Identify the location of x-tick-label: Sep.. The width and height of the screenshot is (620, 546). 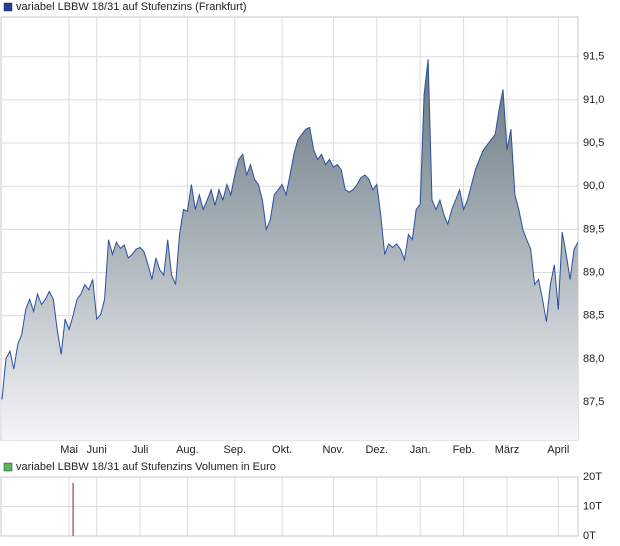
(234, 450).